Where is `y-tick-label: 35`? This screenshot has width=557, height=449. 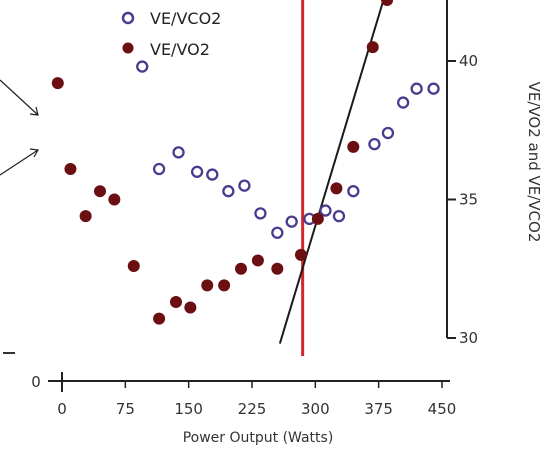
y-tick-label: 35 is located at coordinates (468, 200).